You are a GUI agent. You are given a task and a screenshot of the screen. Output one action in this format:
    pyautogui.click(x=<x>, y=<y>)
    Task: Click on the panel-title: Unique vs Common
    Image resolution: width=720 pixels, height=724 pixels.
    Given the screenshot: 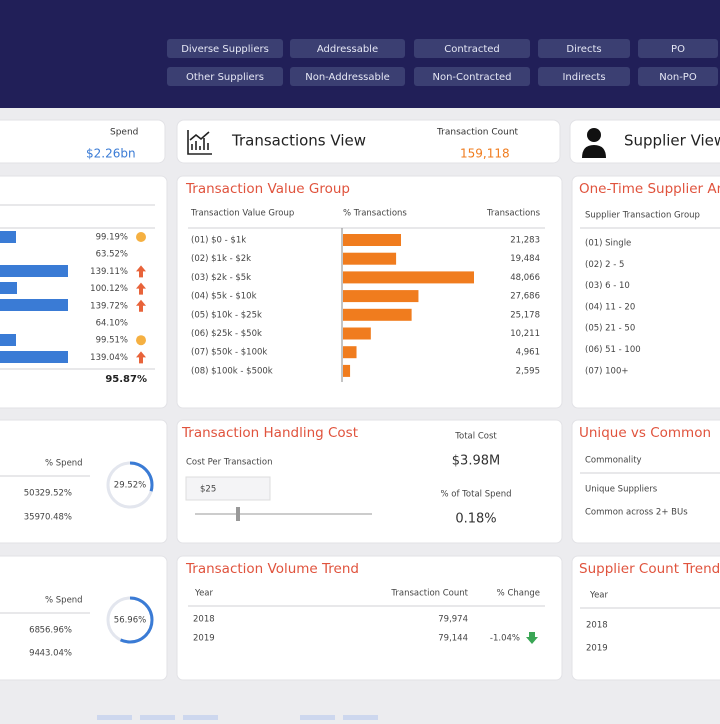 What is the action you would take?
    pyautogui.click(x=645, y=433)
    